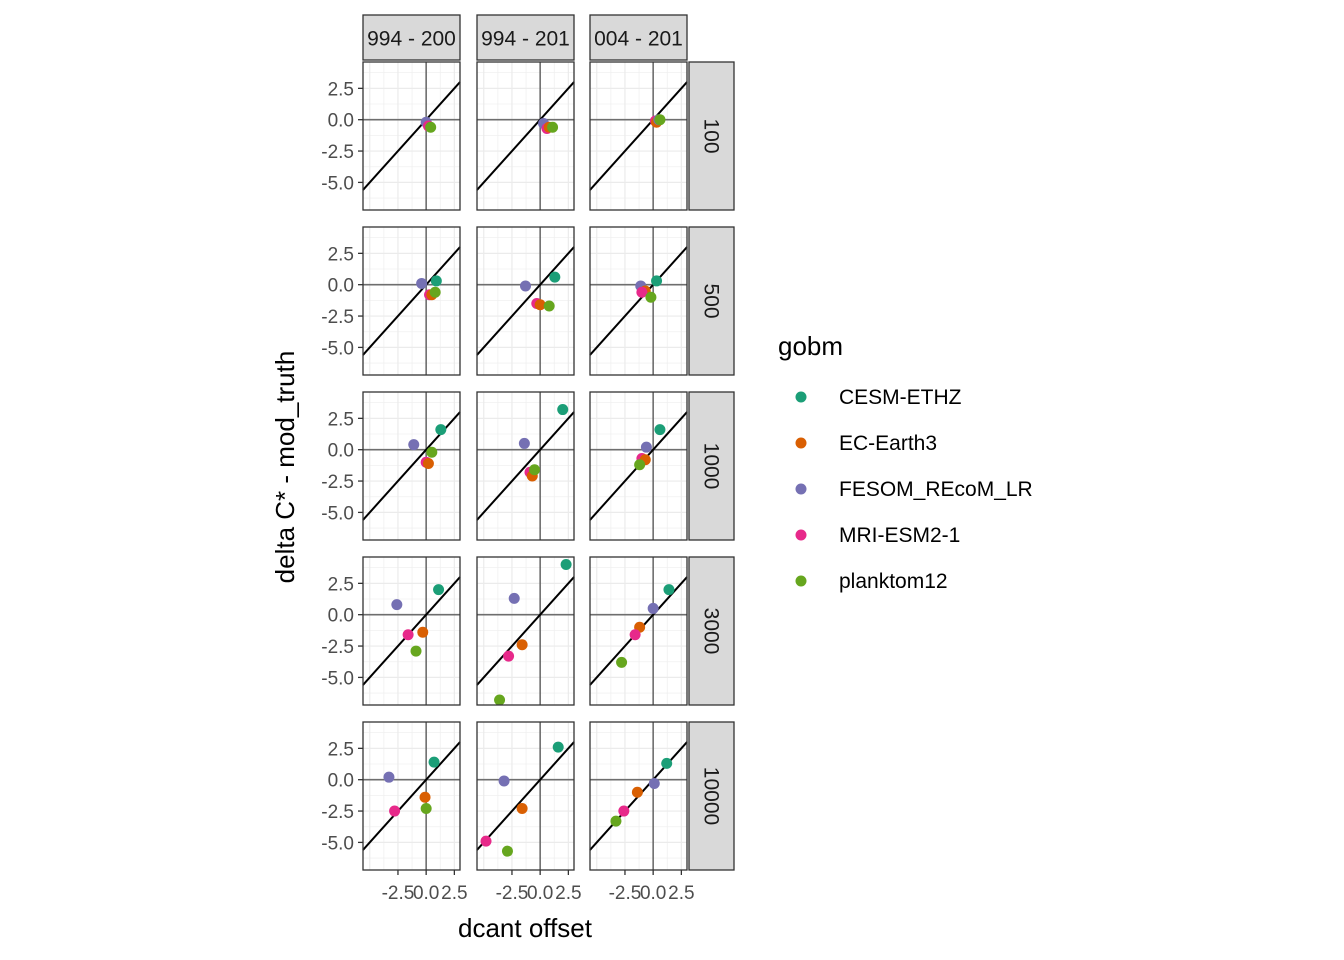 This screenshot has width=1344, height=960. What do you see at coordinates (936, 489) in the screenshot?
I see `legend-label: FESOM_REcoM_LR` at bounding box center [936, 489].